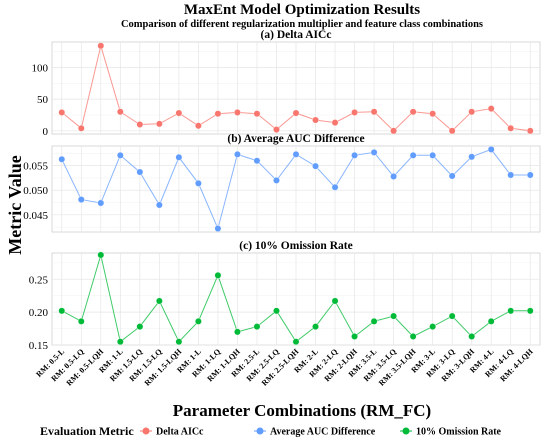 Image resolution: width=550 pixels, height=446 pixels. I want to click on legend-label: 10% Omission Rate, so click(459, 432).